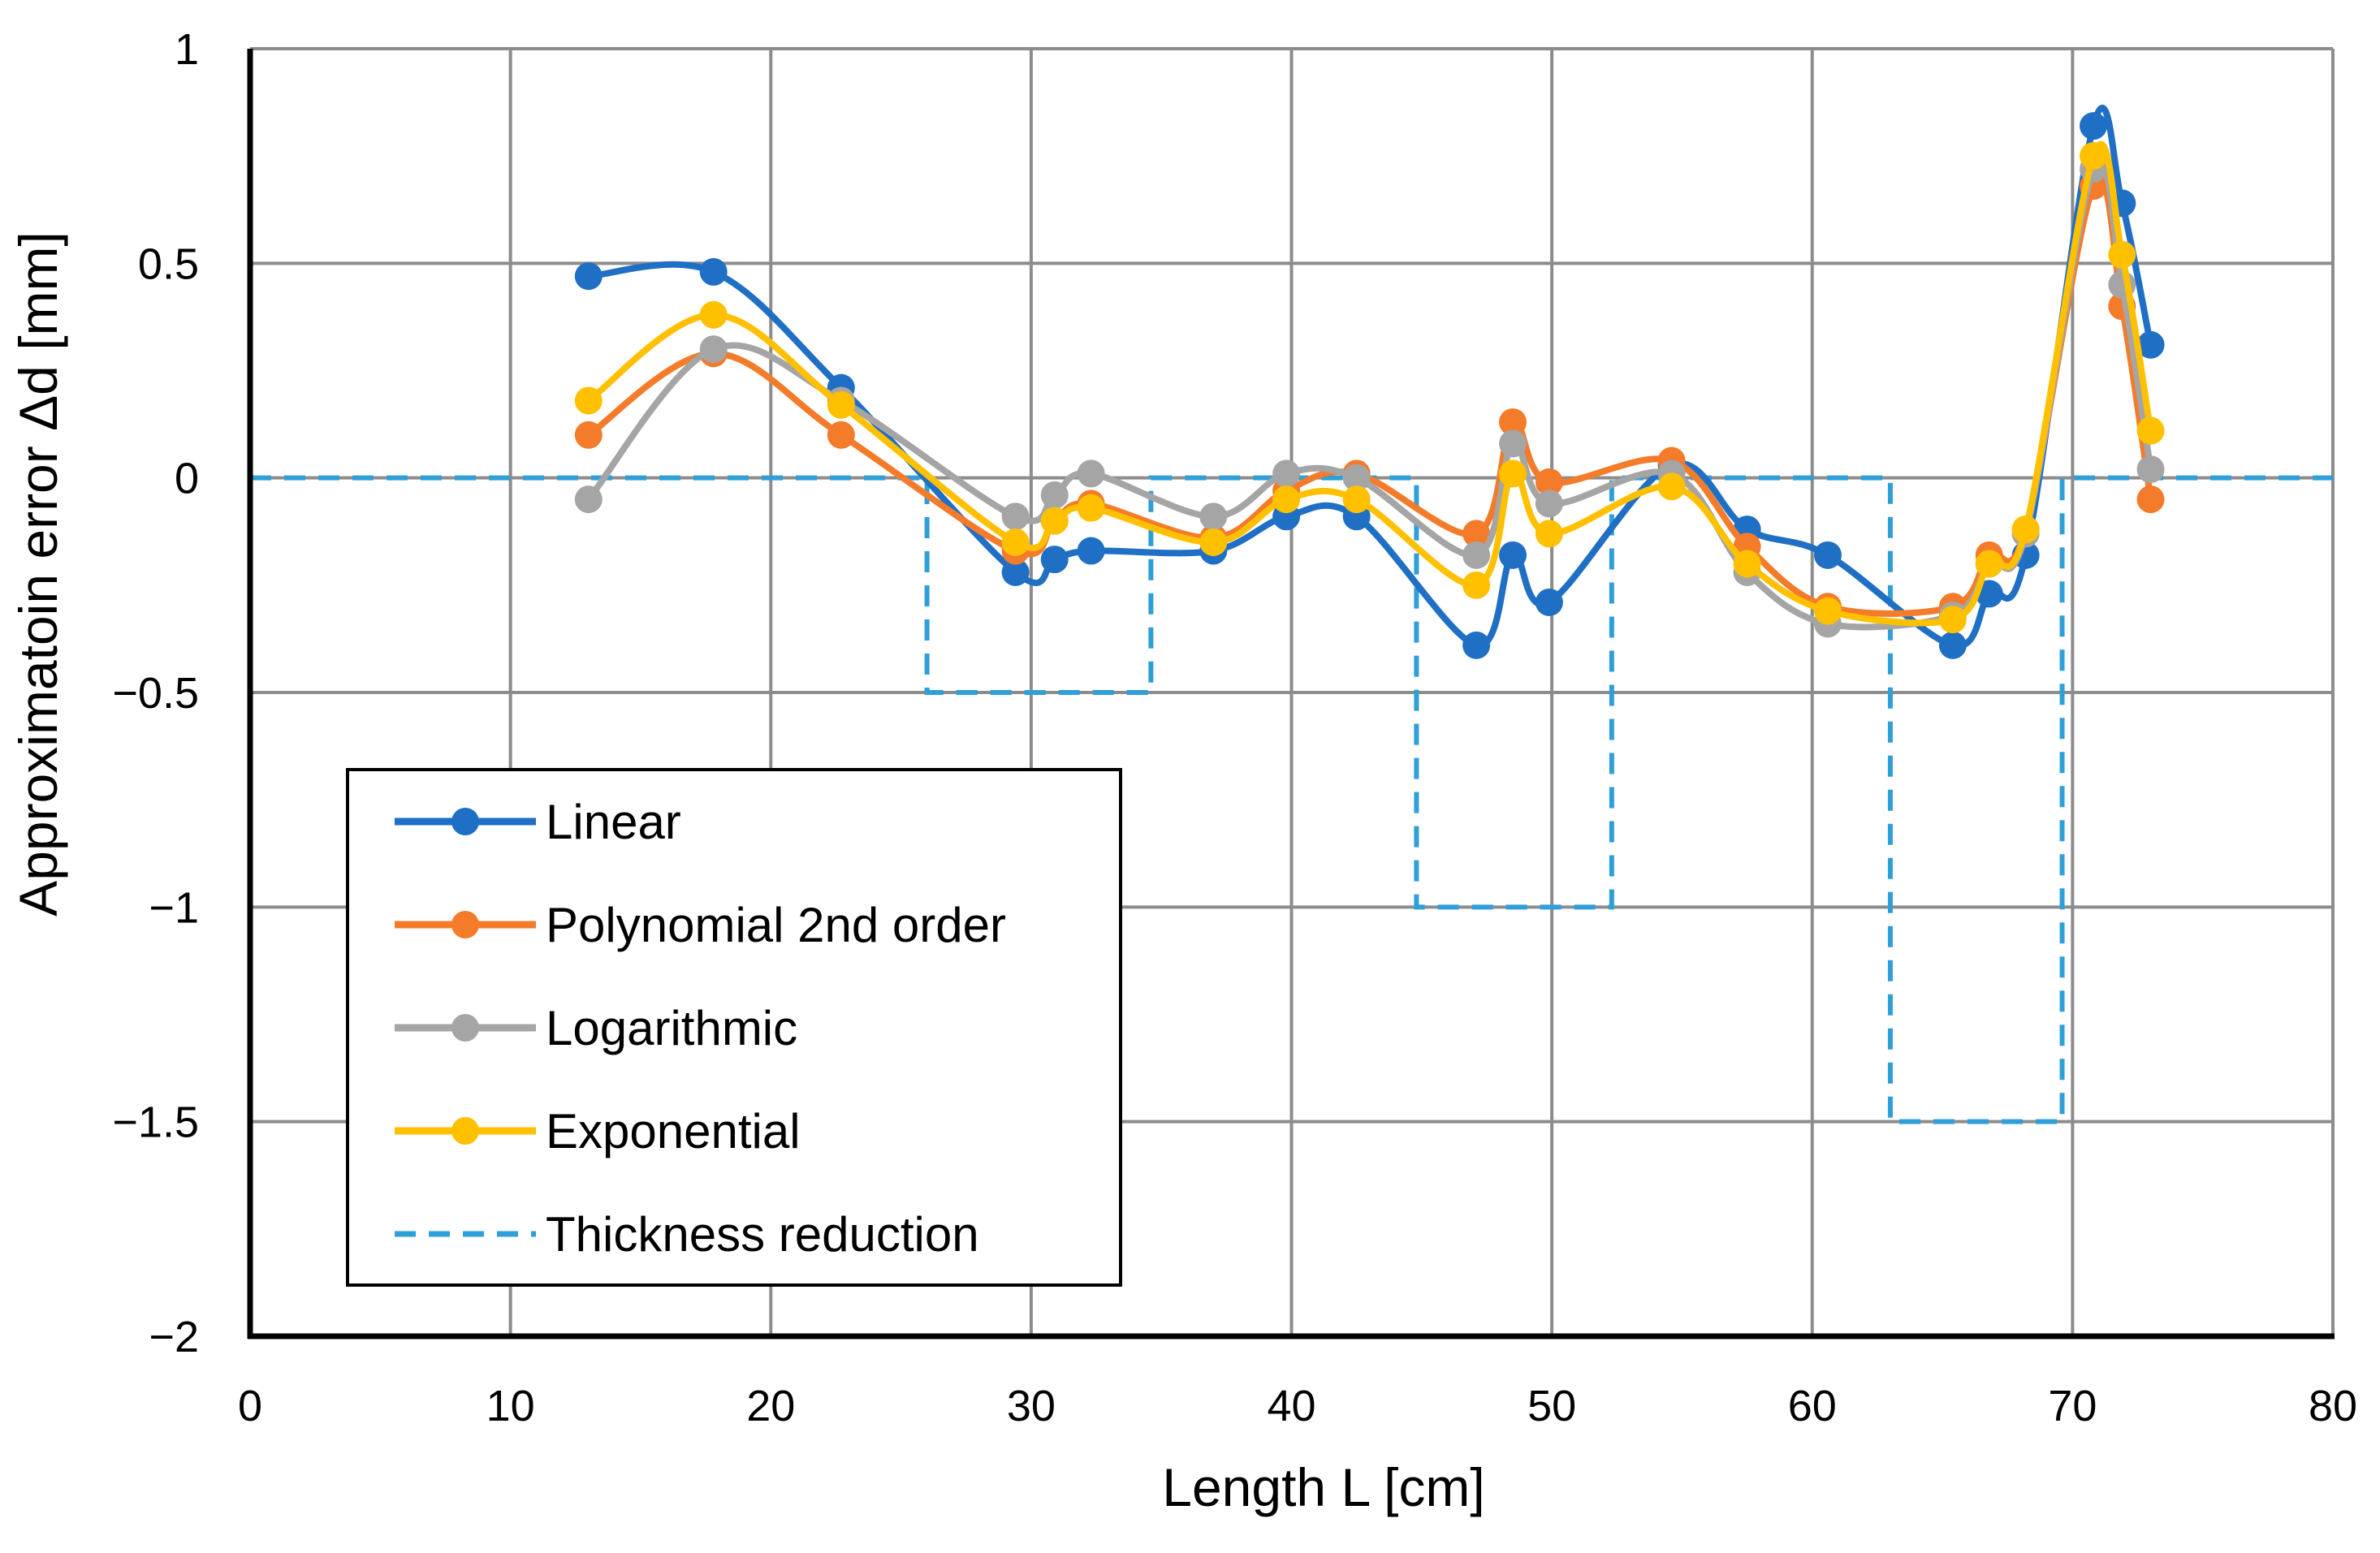  I want to click on legend-label-logarithmic: Logarithmic, so click(671, 1028).